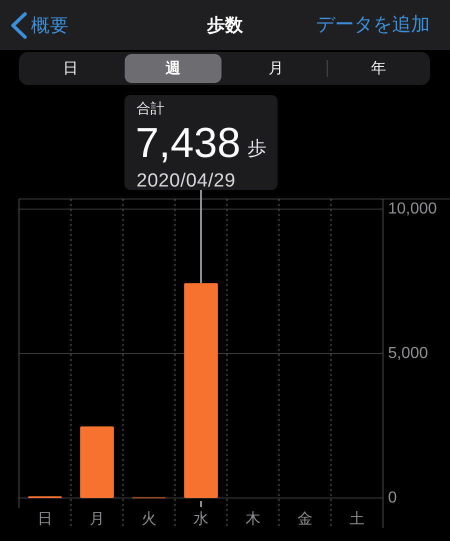 The image size is (450, 541). What do you see at coordinates (412, 209) in the screenshot?
I see `ytick-label: 10,000` at bounding box center [412, 209].